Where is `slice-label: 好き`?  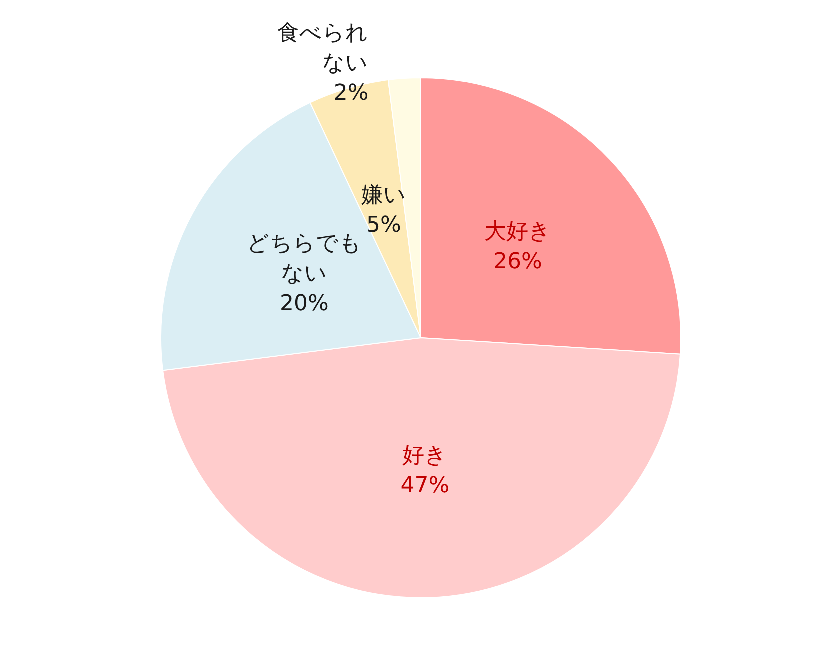
slice-label: 好き is located at coordinates (425, 455).